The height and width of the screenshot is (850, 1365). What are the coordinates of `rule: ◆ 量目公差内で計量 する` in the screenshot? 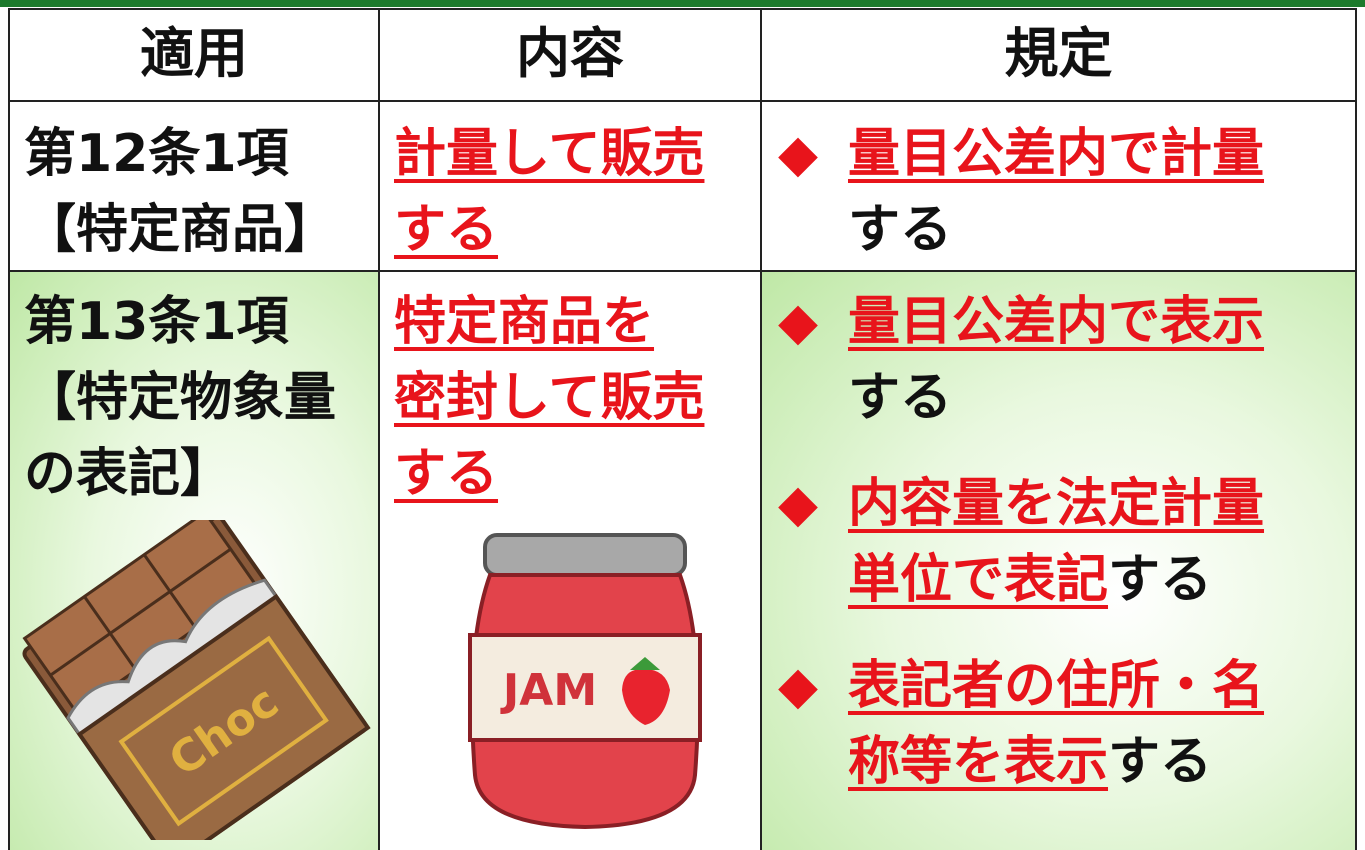 It's located at (1066, 192).